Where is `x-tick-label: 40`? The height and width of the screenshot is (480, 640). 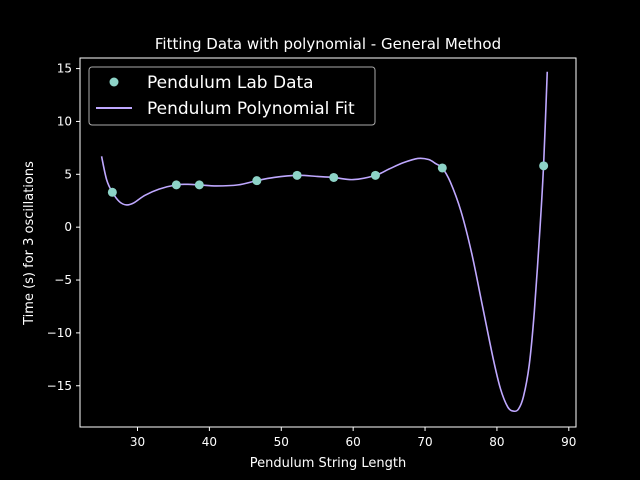
x-tick-label: 40 is located at coordinates (209, 442).